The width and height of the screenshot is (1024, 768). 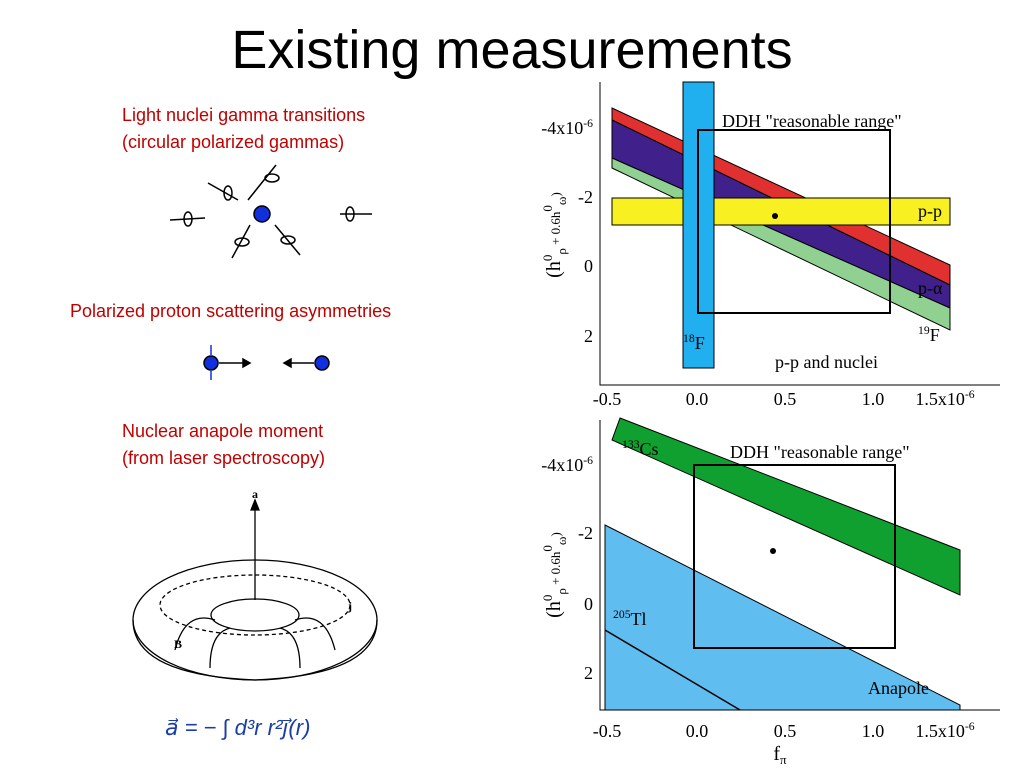 What do you see at coordinates (631, 444) in the screenshot?
I see `superscript: 133` at bounding box center [631, 444].